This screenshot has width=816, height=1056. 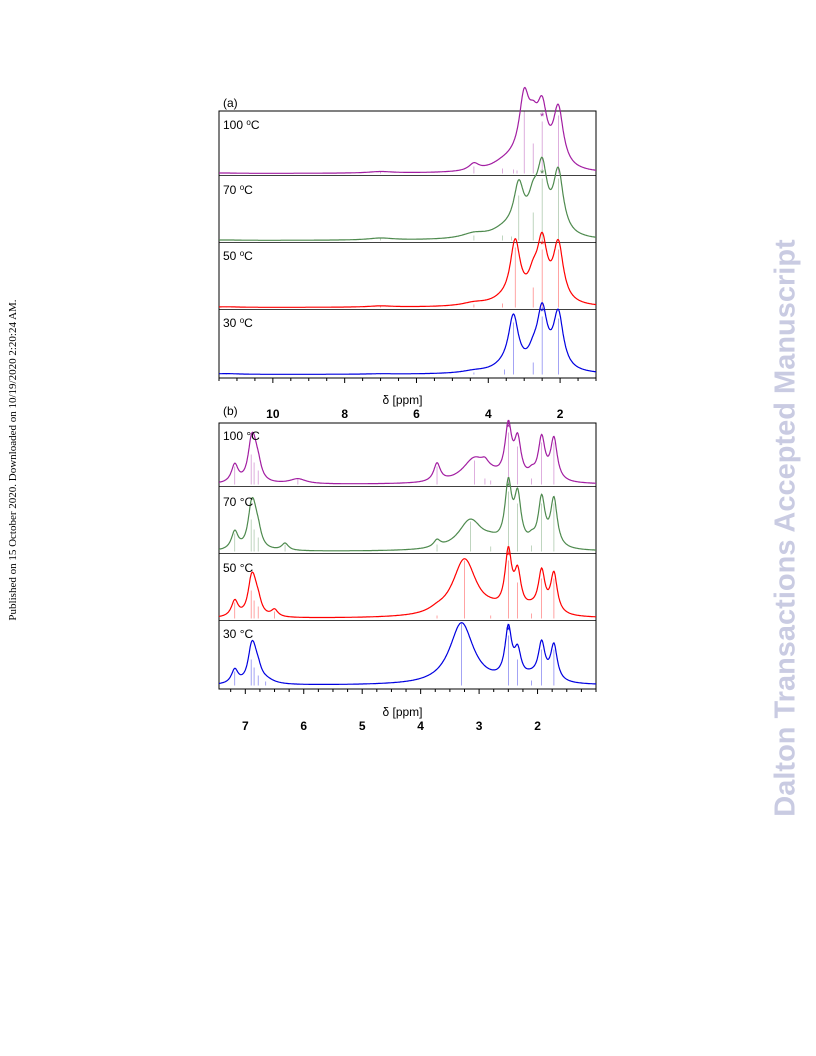 What do you see at coordinates (273, 414) in the screenshot?
I see `x-tick-label: 10` at bounding box center [273, 414].